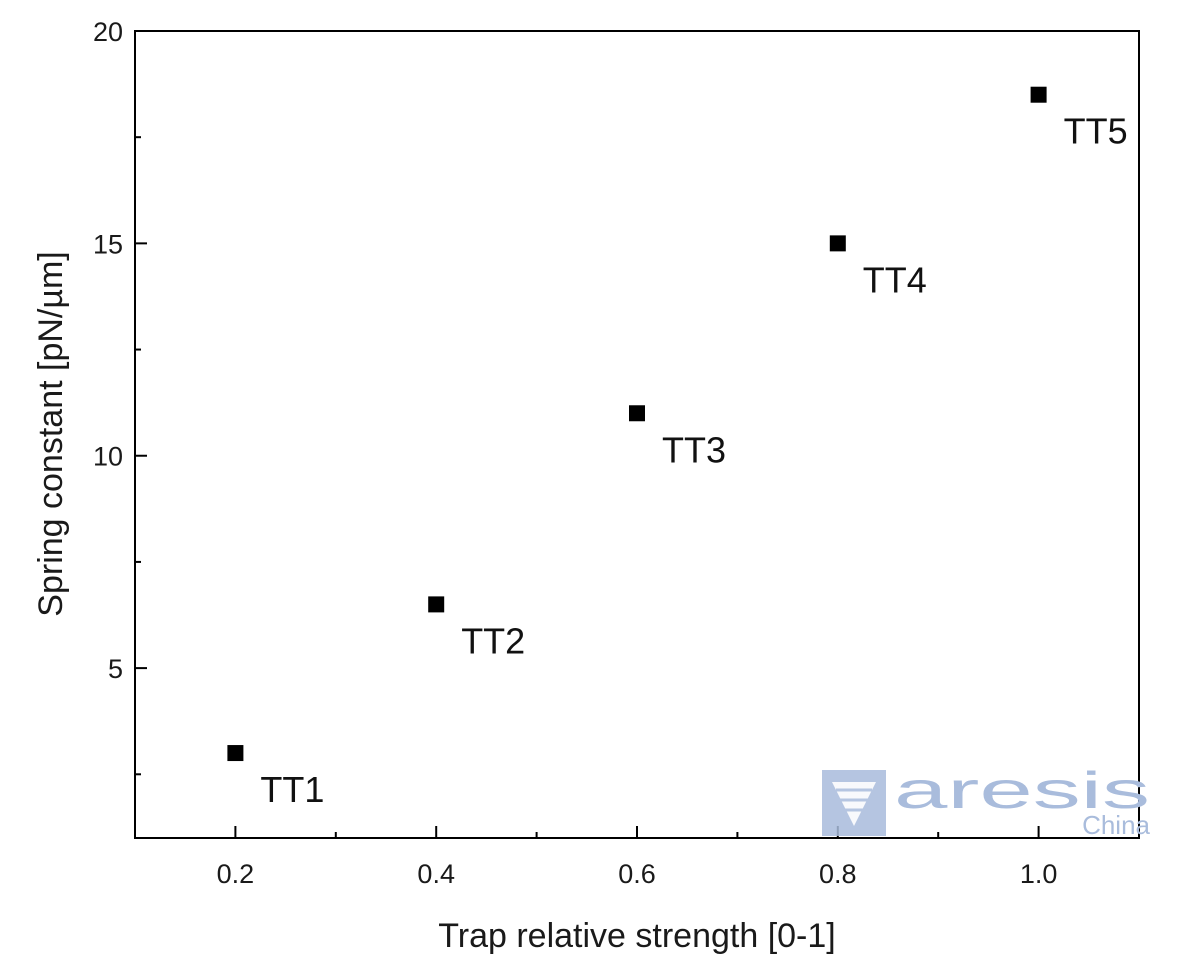 This screenshot has width=1184, height=964. I want to click on y-tick-label: 5, so click(115, 669).